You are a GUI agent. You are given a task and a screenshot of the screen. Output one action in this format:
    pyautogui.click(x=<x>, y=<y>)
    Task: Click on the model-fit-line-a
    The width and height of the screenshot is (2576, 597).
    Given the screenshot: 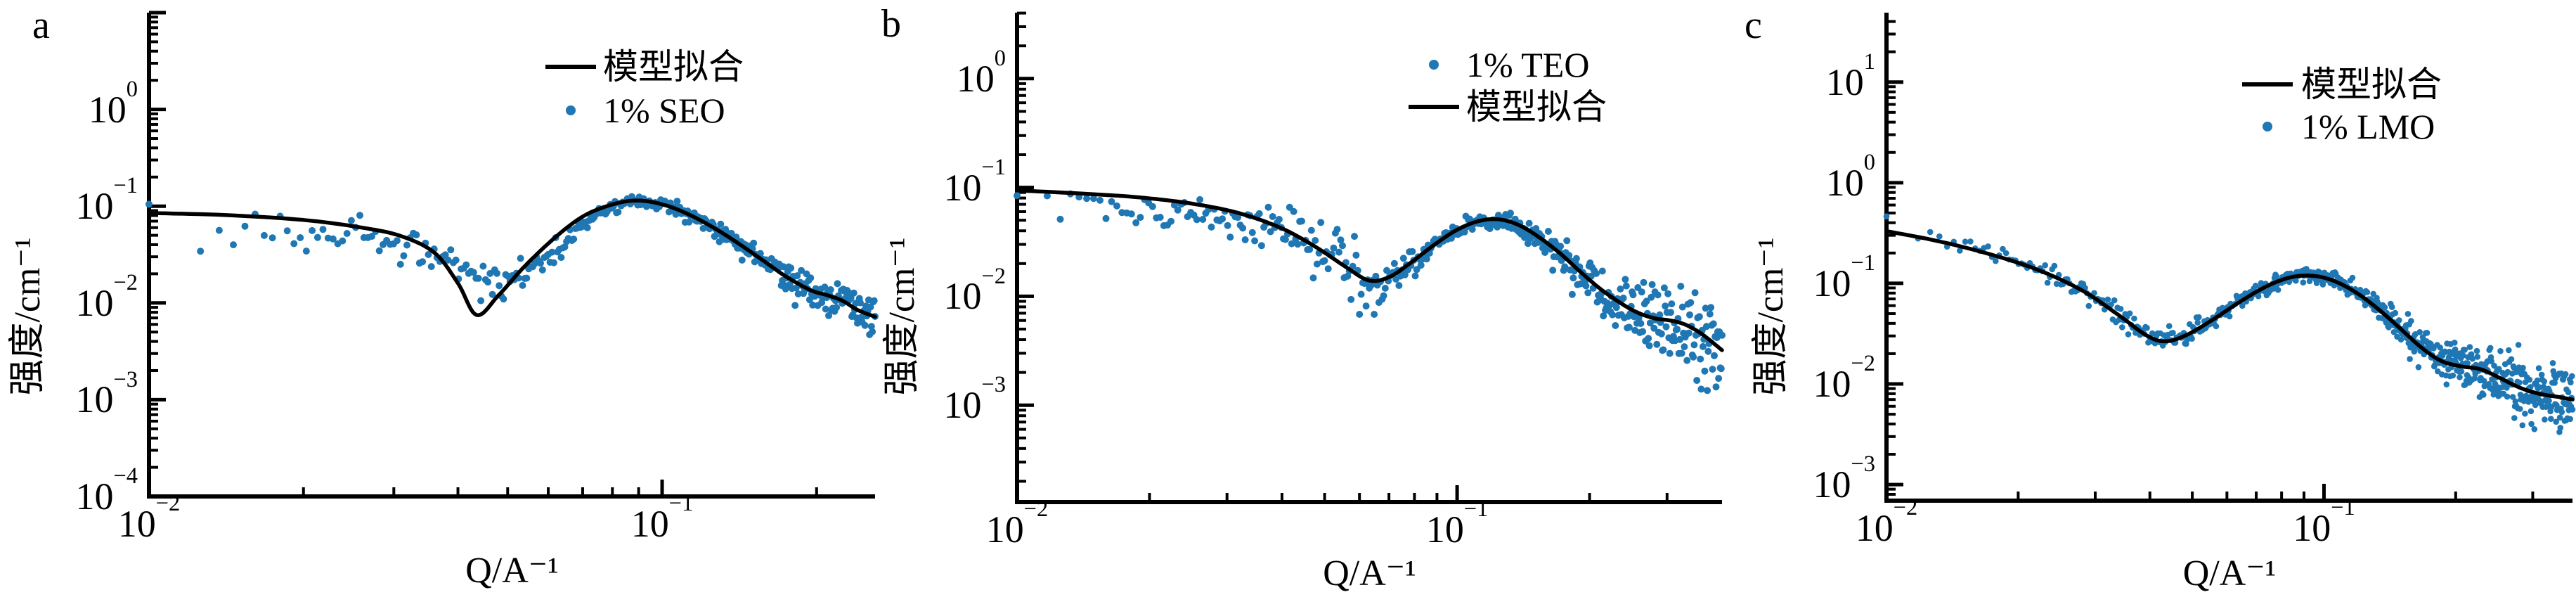 What is the action you would take?
    pyautogui.click(x=512, y=258)
    